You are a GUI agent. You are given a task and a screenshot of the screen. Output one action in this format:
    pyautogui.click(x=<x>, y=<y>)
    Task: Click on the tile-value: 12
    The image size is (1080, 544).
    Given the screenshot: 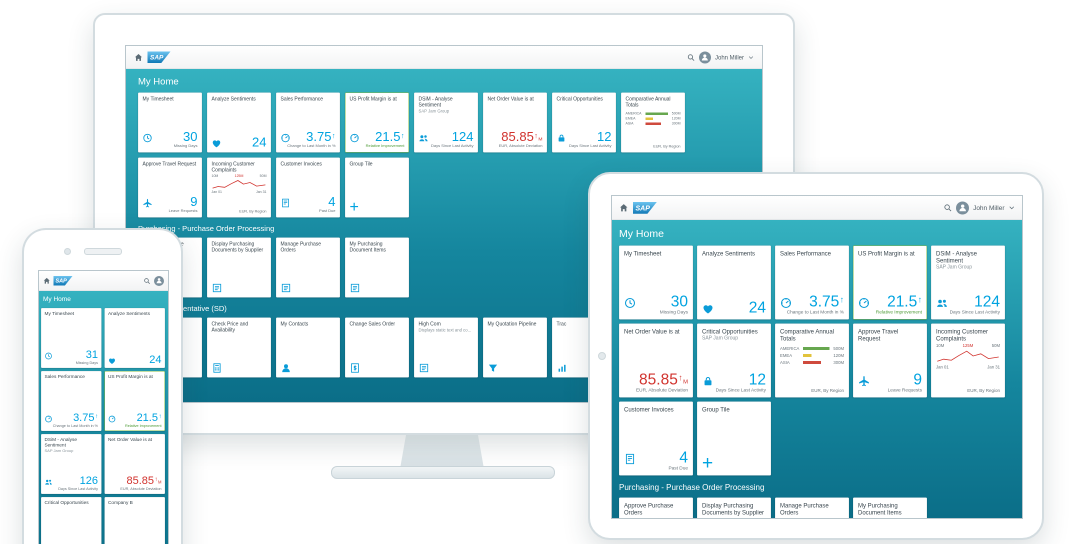 What is the action you would take?
    pyautogui.click(x=757, y=379)
    